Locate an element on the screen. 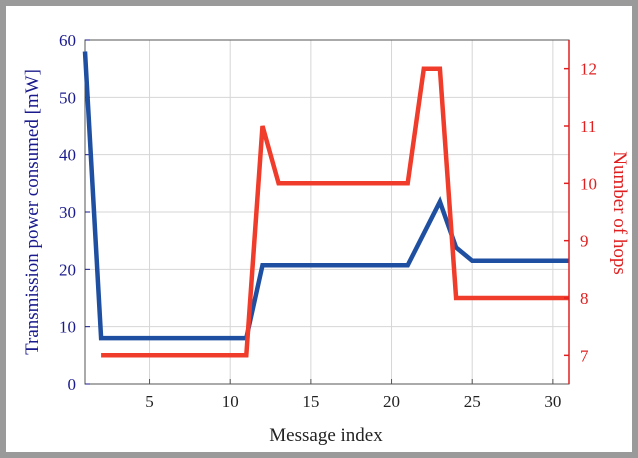  left-tick-label: 60 is located at coordinates (67, 40).